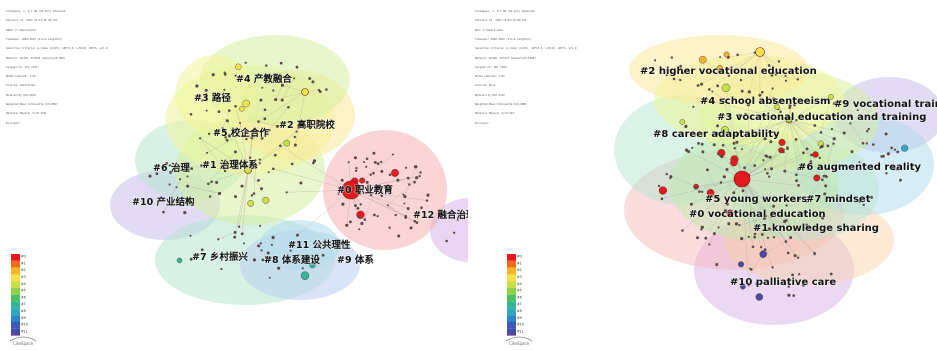  I want to click on hub-node, so click(248, 170).